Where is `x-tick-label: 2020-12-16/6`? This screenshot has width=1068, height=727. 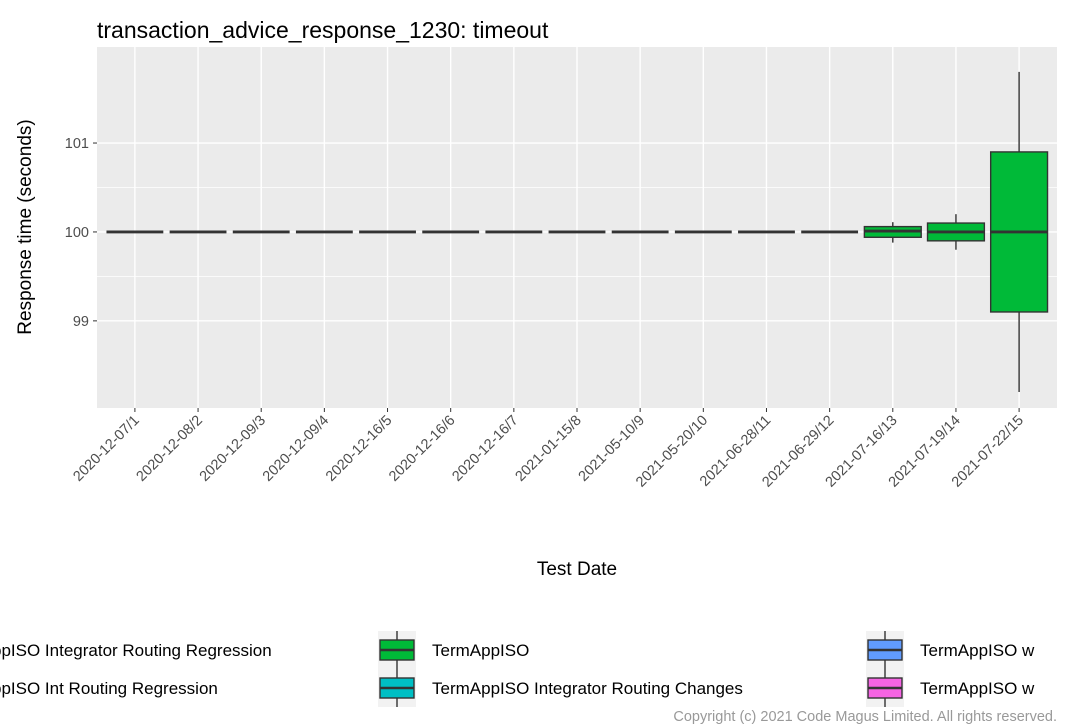
x-tick-label: 2020-12-16/6 is located at coordinates (422, 449).